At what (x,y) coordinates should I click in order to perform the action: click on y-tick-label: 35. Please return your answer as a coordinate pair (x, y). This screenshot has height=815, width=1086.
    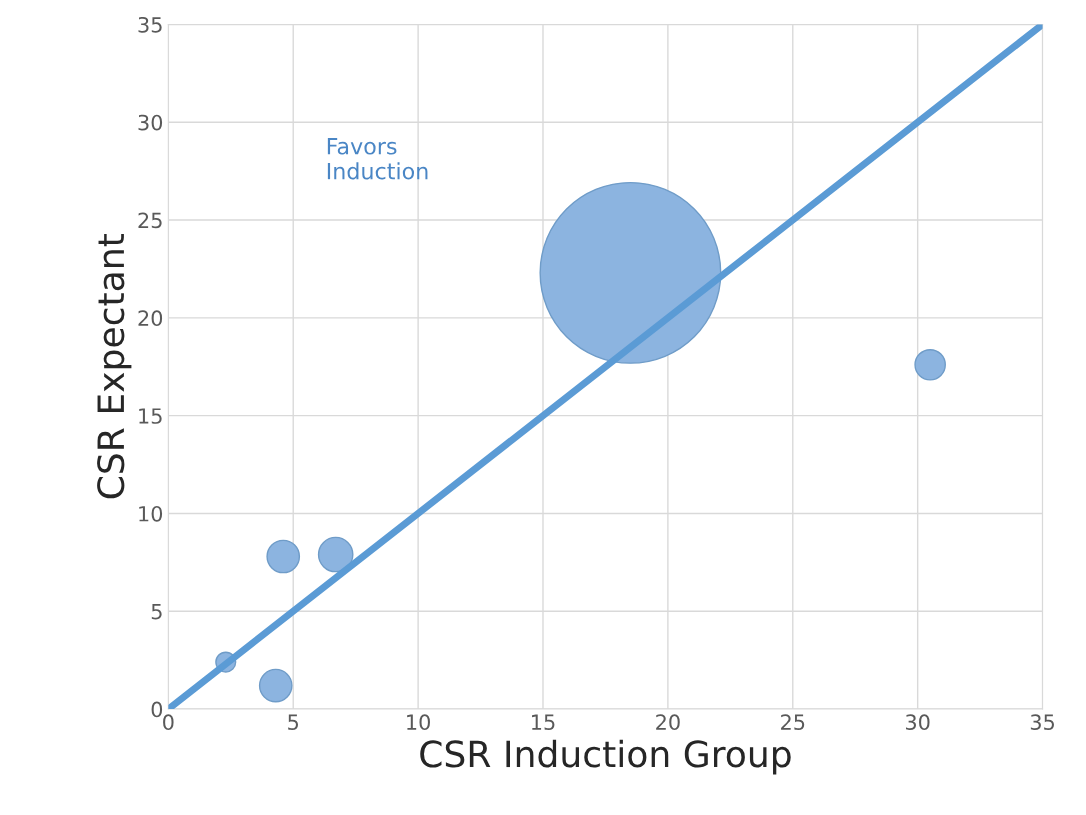
    Looking at the image, I should click on (150, 24).